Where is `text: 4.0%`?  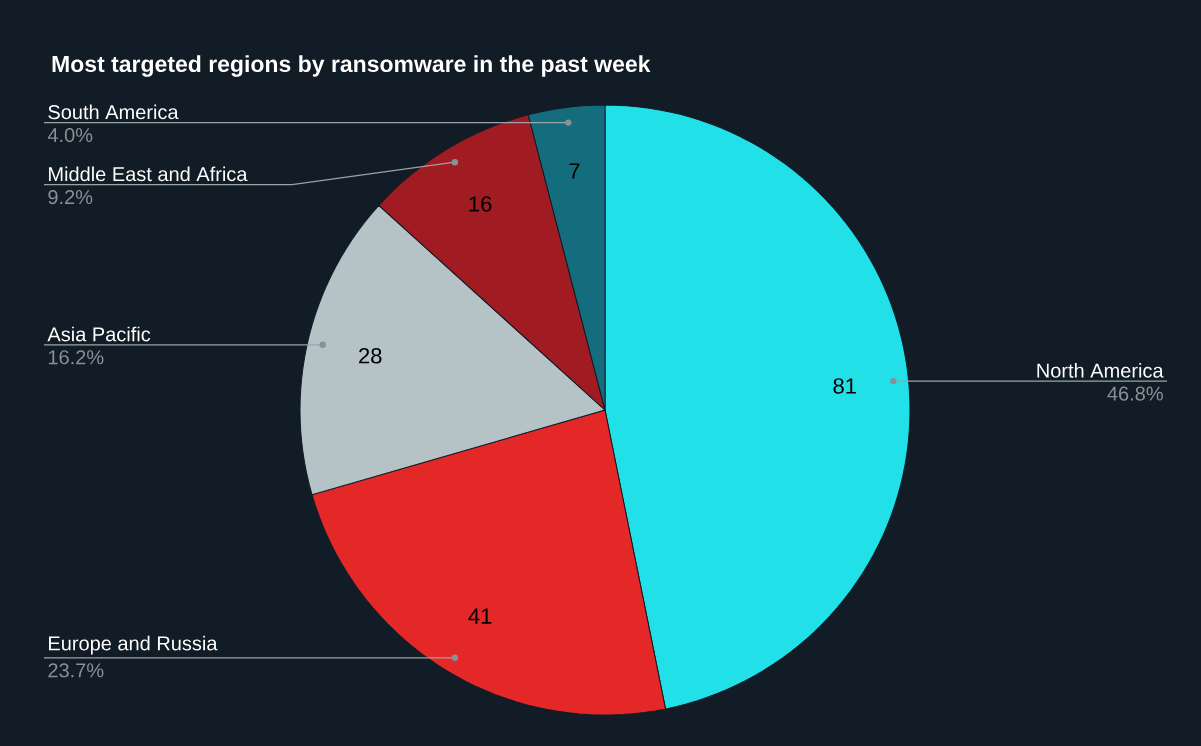 text: 4.0% is located at coordinates (70, 135).